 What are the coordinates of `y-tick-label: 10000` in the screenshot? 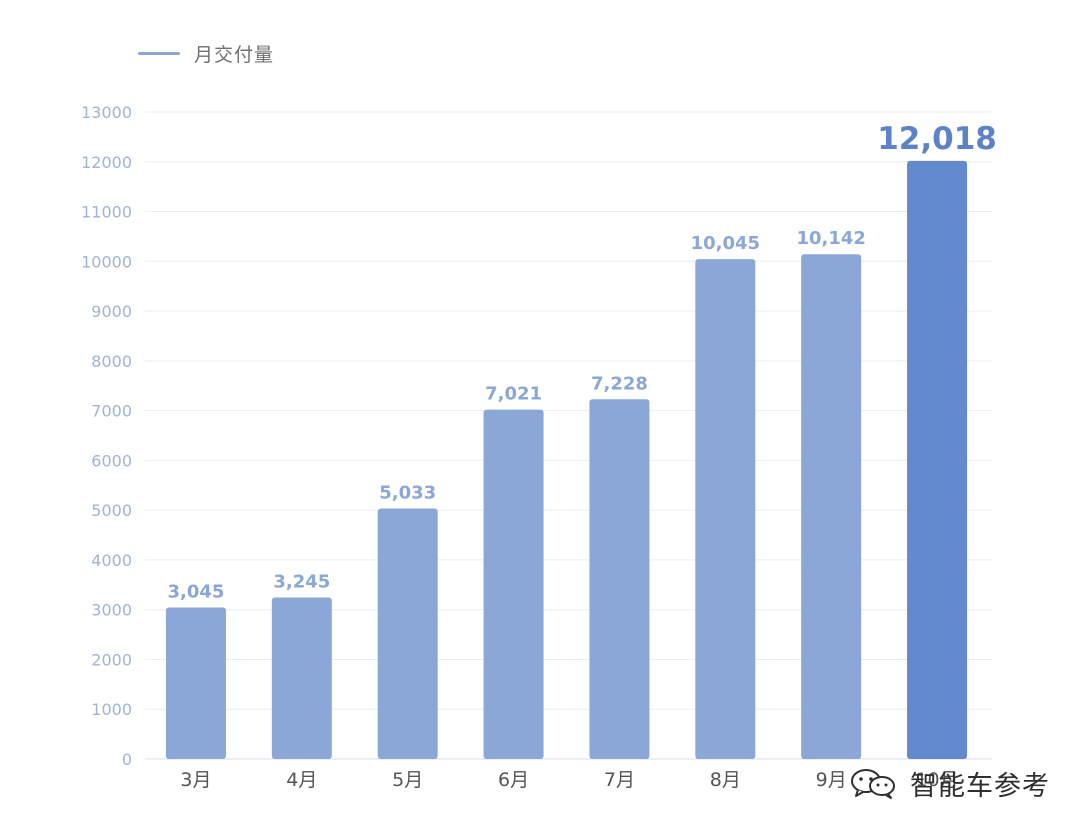 It's located at (106, 261).